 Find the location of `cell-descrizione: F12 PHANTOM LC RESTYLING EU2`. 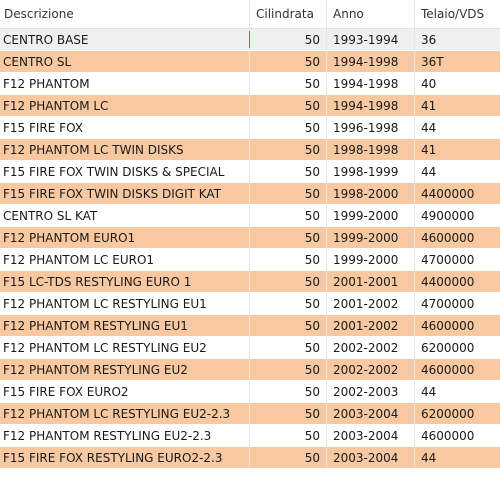

cell-descrizione: F12 PHANTOM LC RESTYLING EU2 is located at coordinates (125, 348).